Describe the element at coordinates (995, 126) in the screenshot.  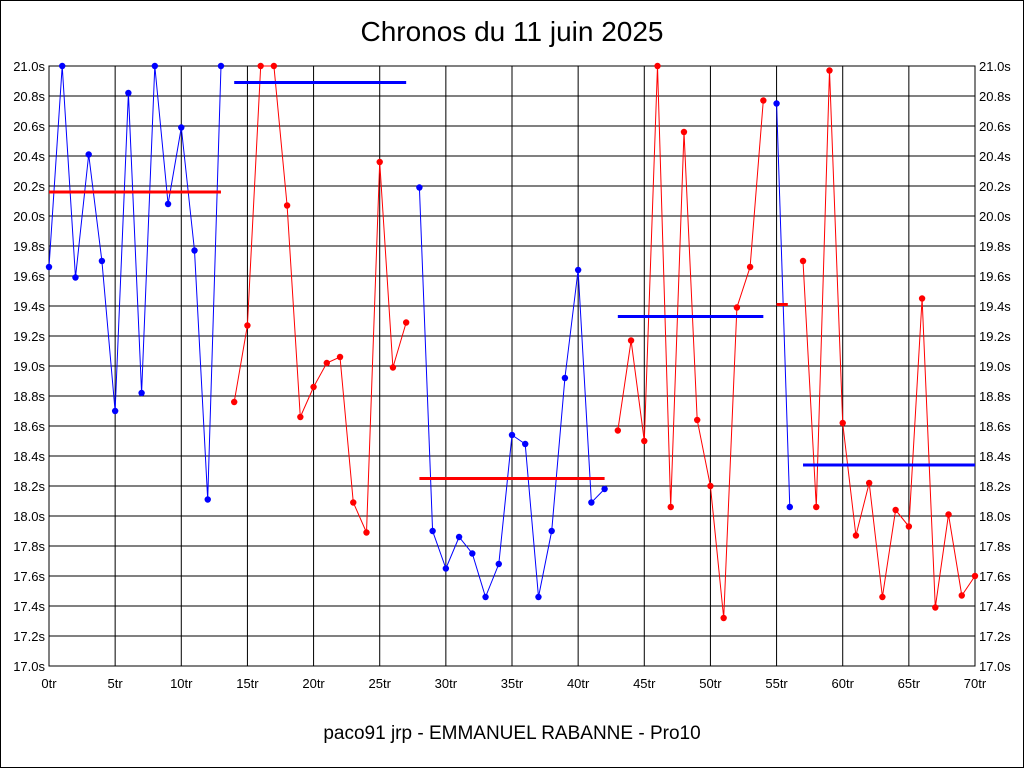
I see `y-tick-label-right: 20.6s` at that location.